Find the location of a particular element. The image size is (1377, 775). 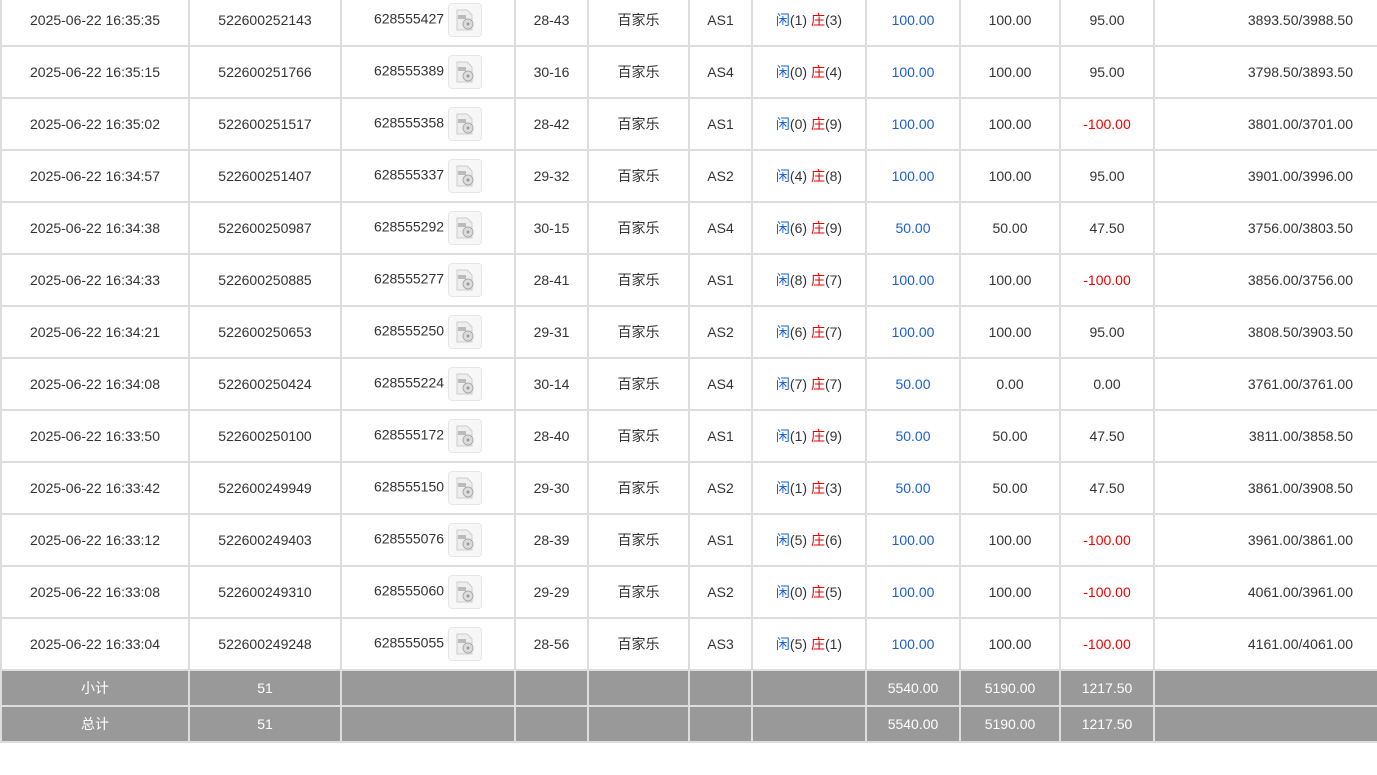

order-number: 522600249949 is located at coordinates (265, 488).